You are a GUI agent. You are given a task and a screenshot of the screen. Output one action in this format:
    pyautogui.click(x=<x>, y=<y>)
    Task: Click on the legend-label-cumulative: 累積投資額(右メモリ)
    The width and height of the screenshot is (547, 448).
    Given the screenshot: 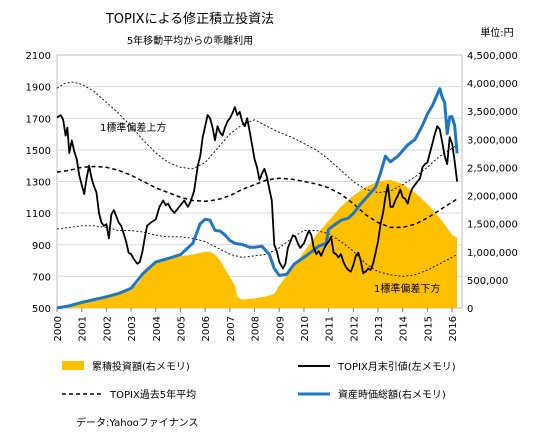 What is the action you would take?
    pyautogui.click(x=141, y=366)
    